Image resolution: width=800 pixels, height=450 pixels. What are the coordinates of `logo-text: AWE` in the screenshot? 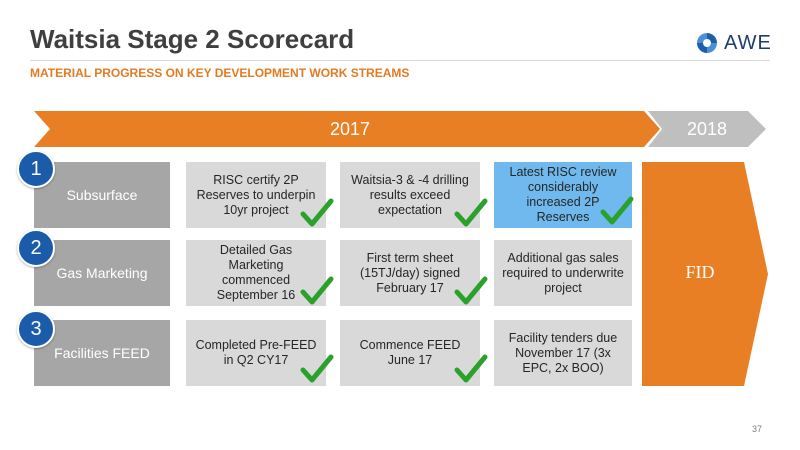 It's located at (748, 42).